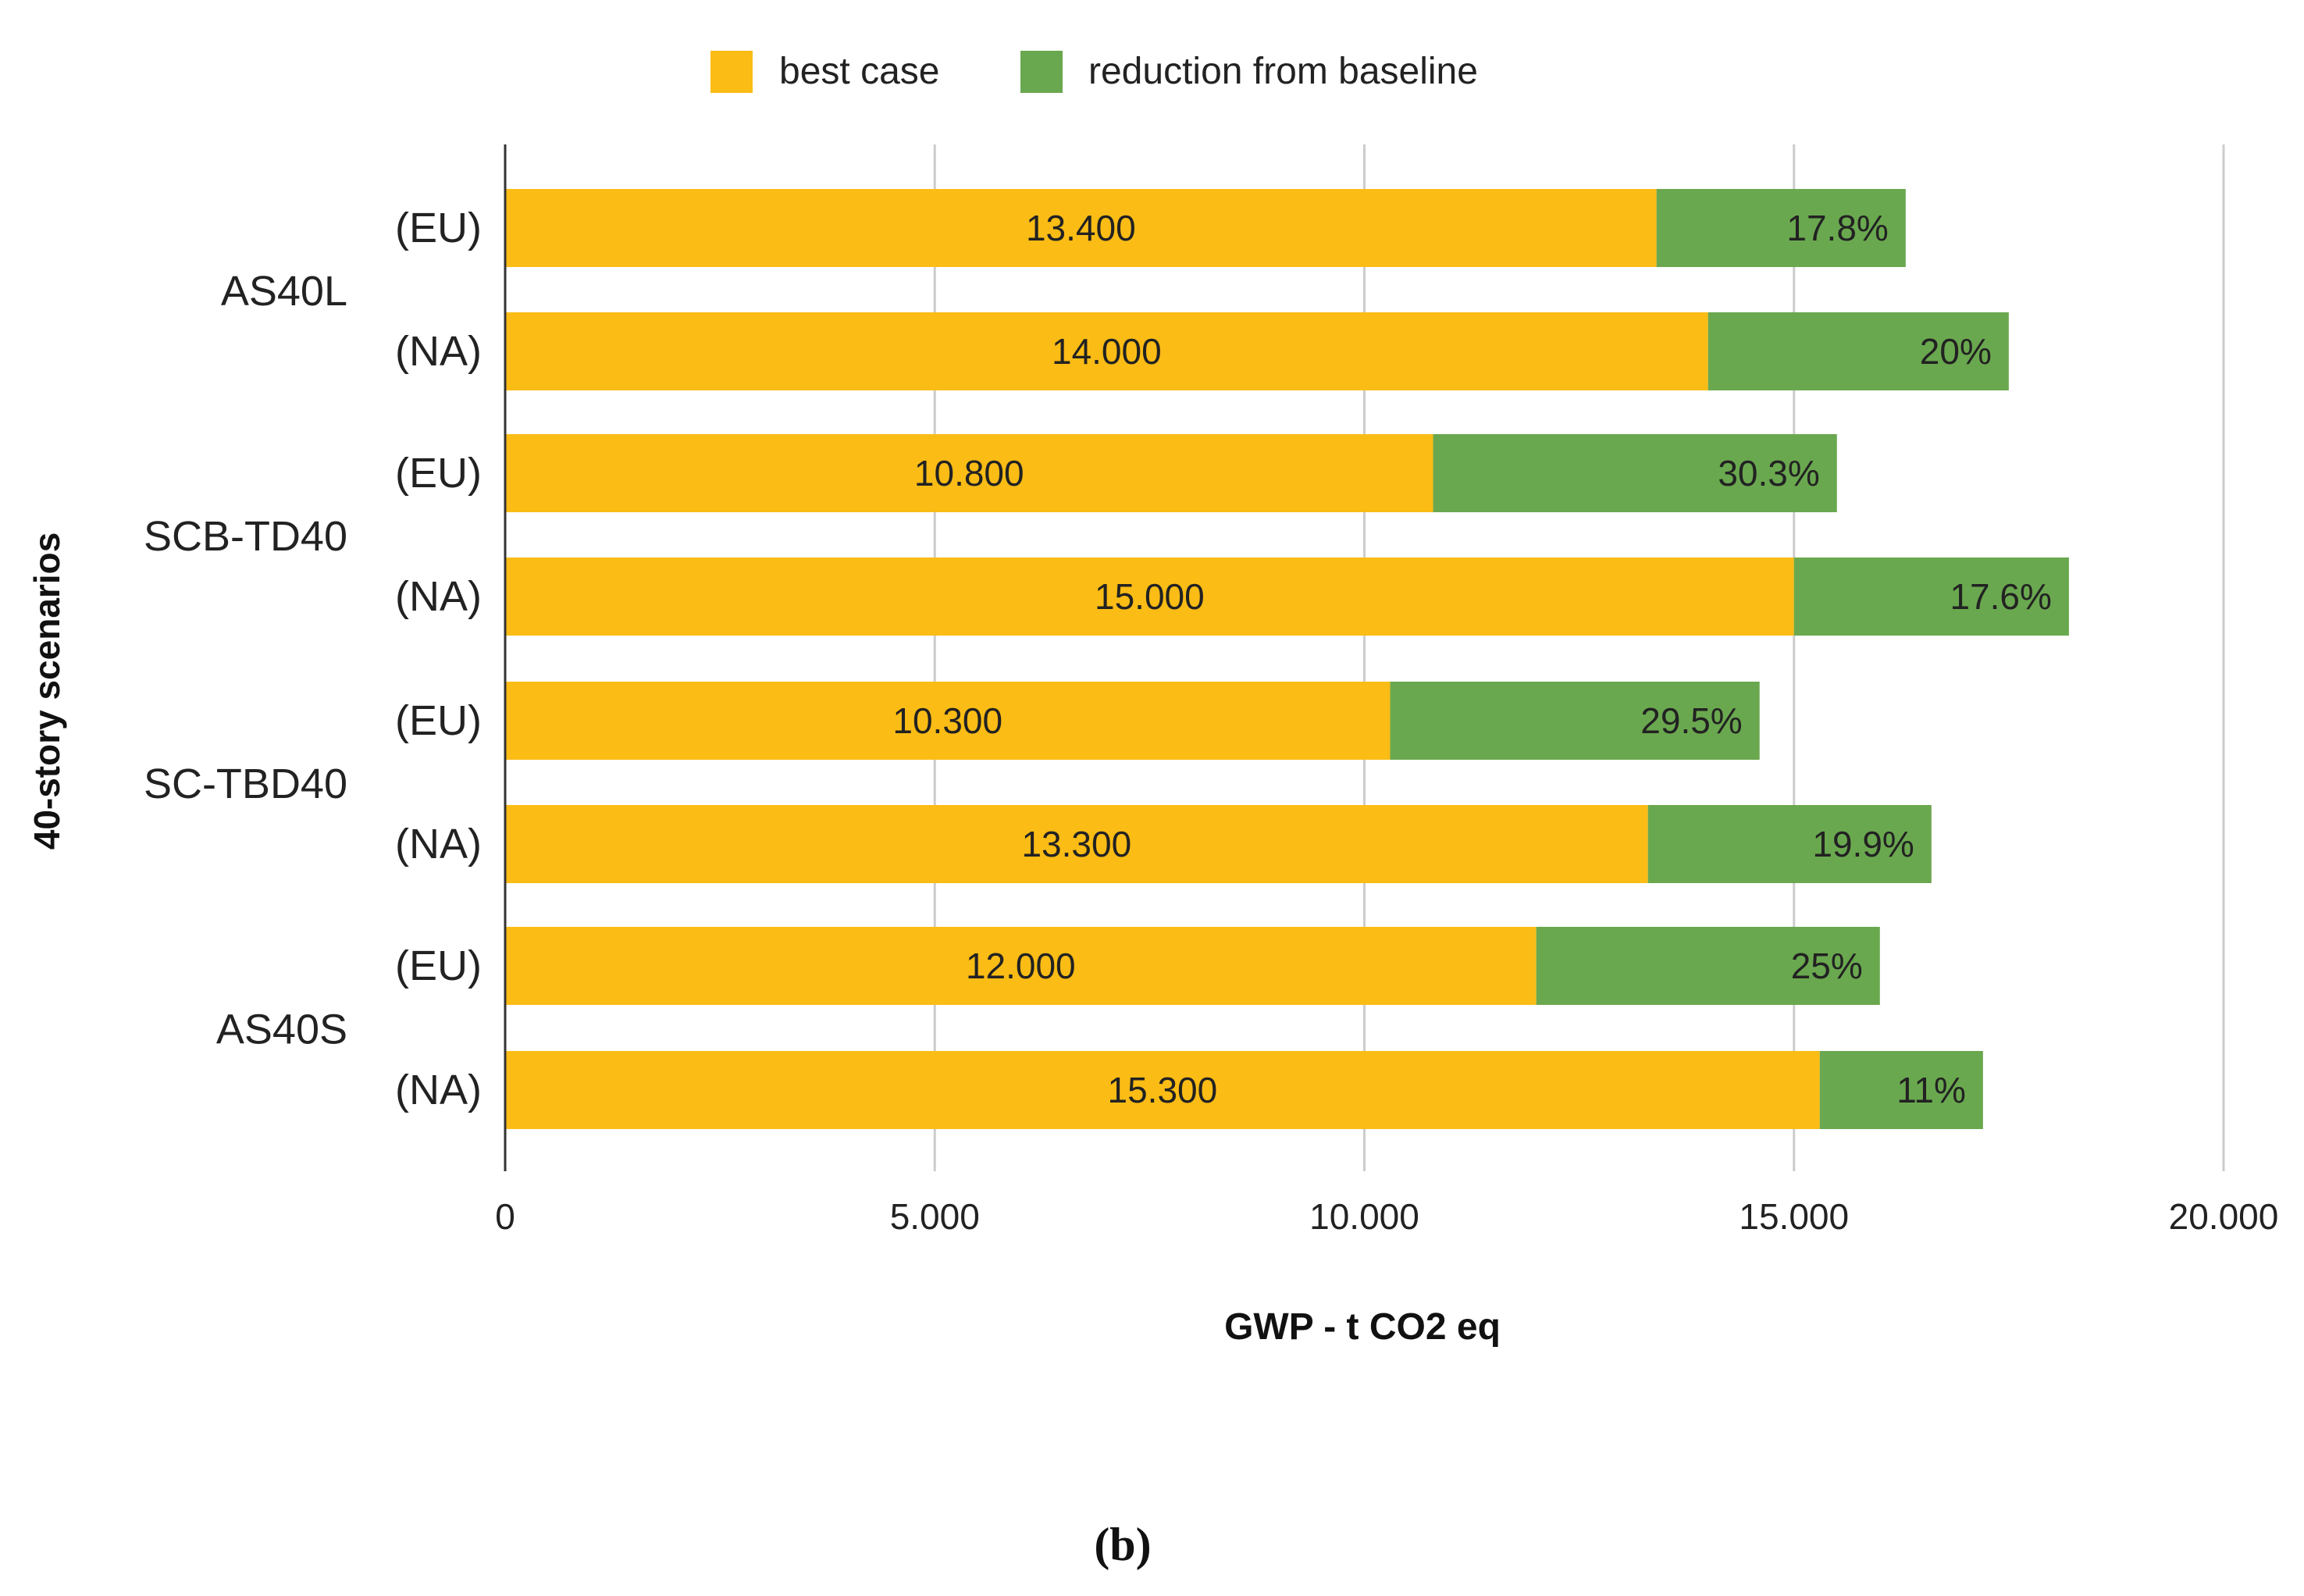  I want to click on x-tick-label: 5.000, so click(935, 1216).